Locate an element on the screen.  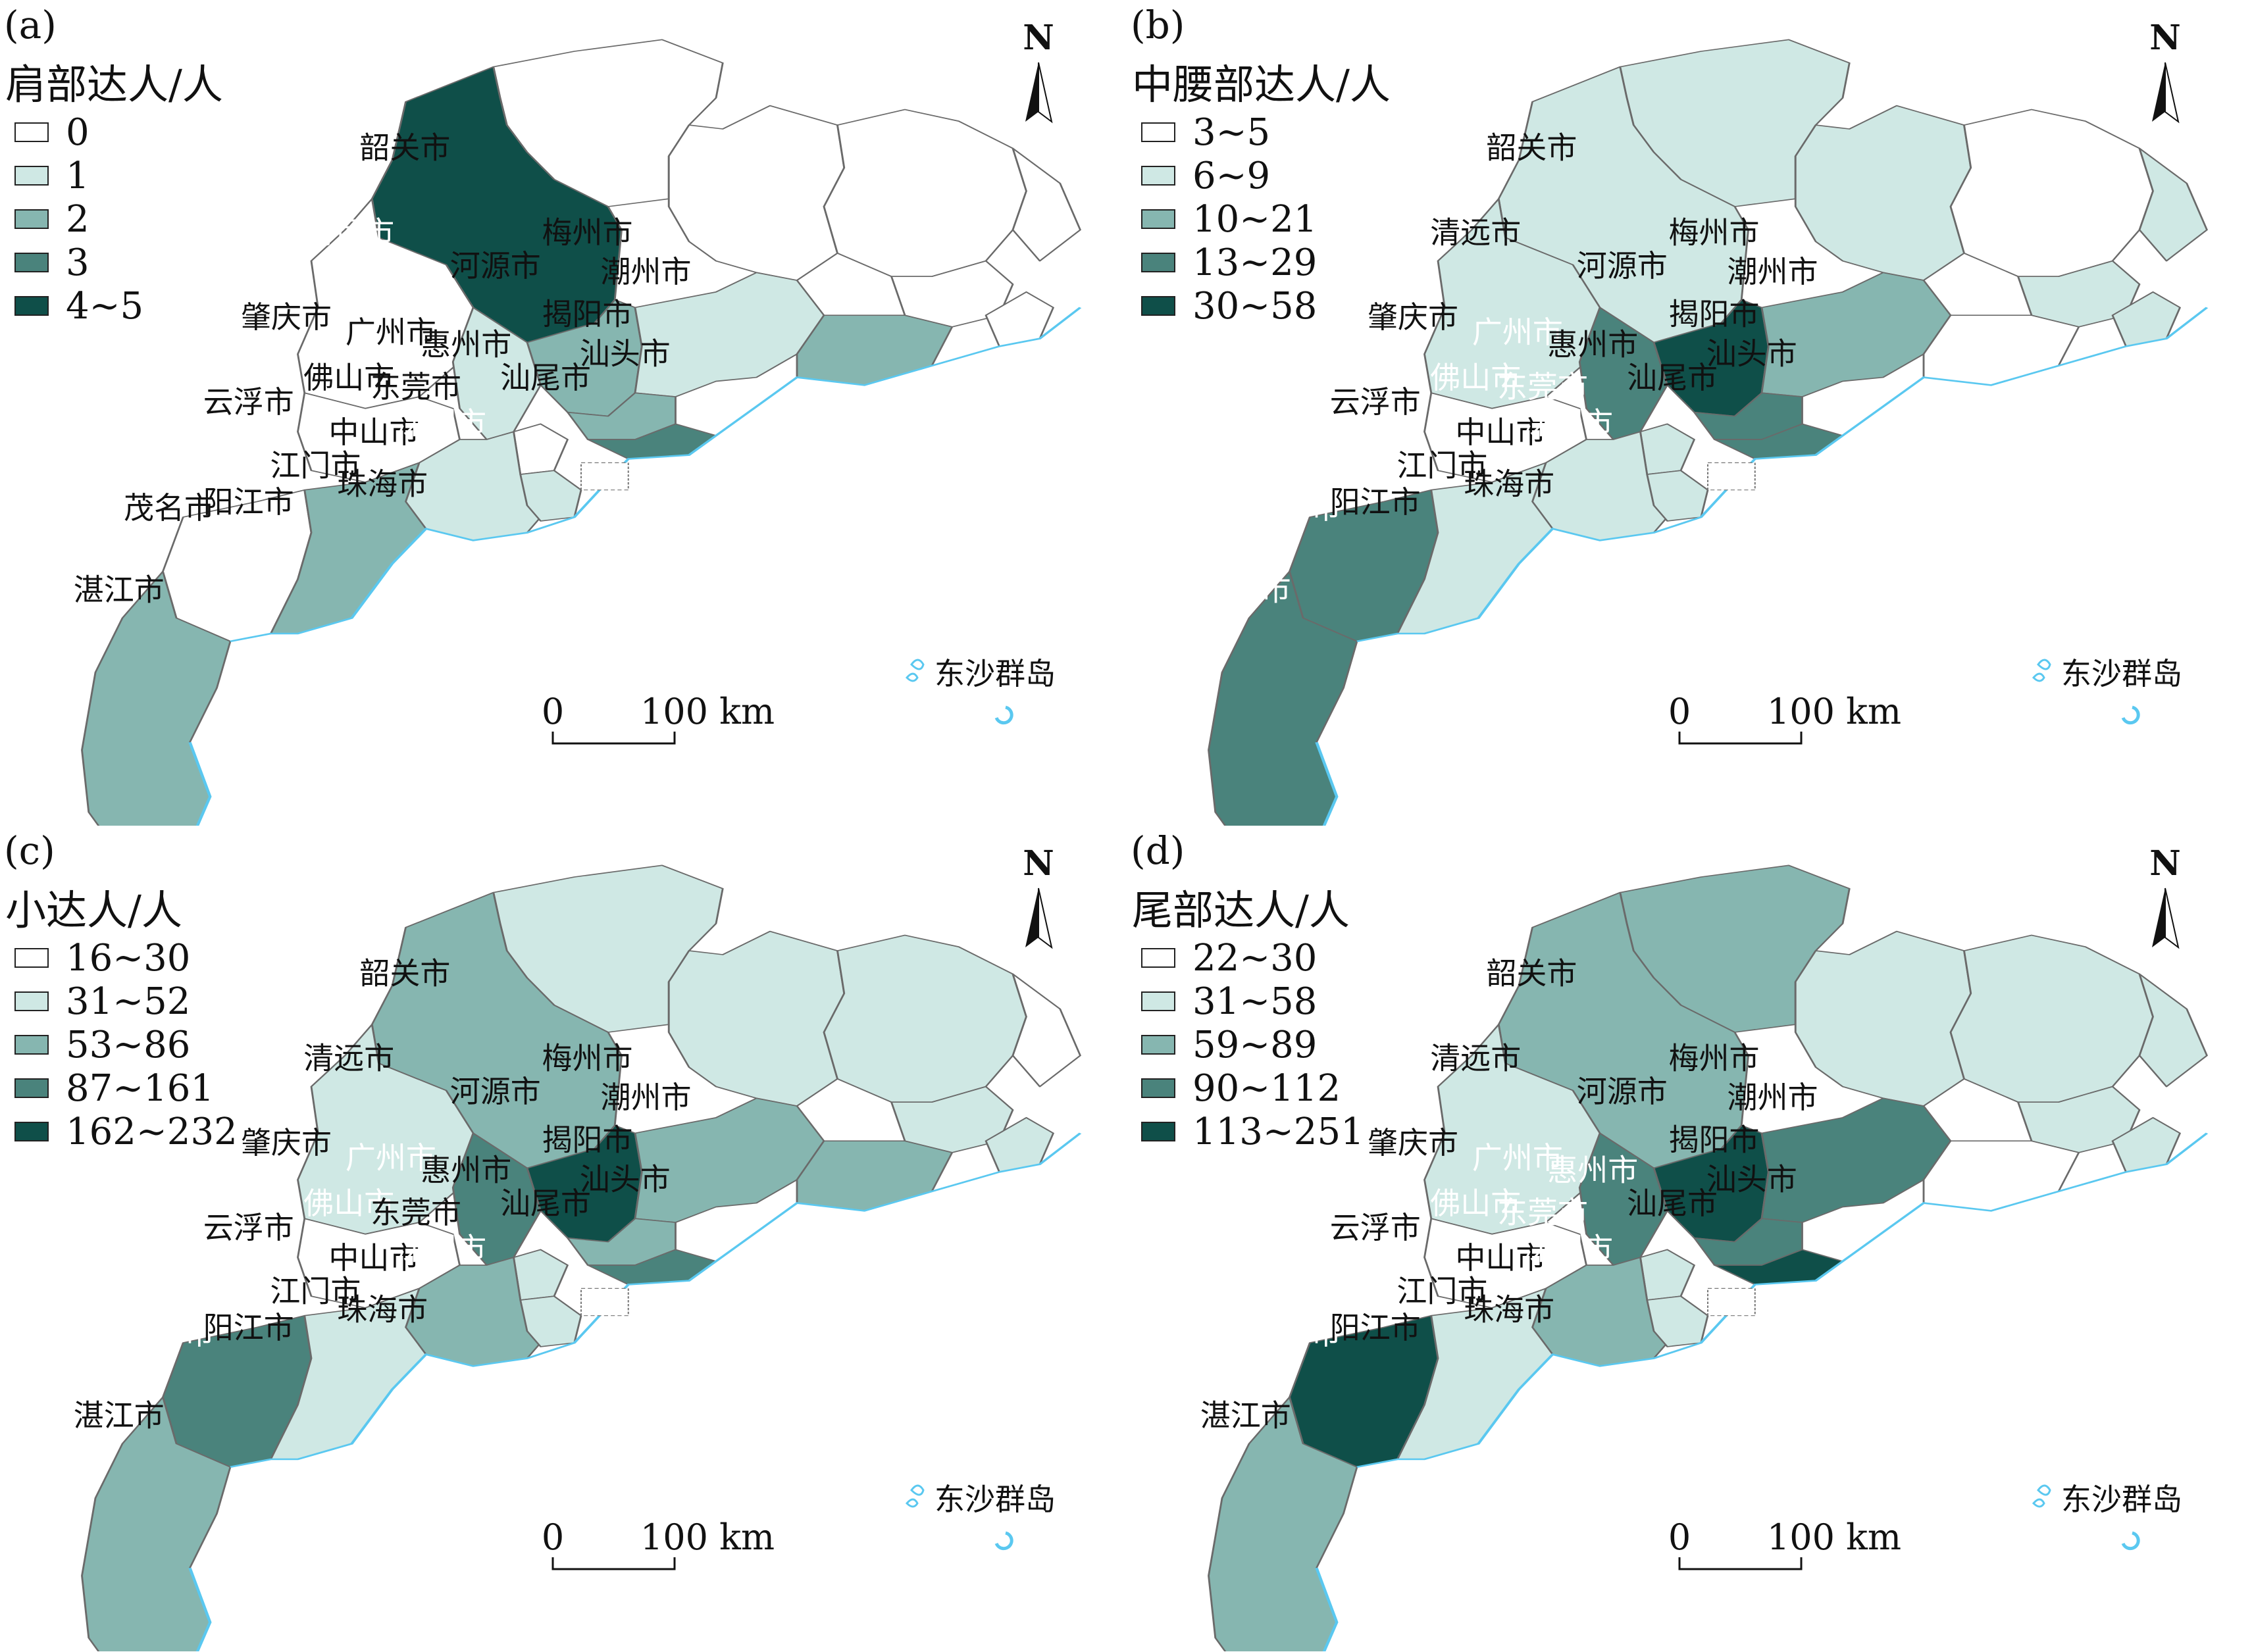
legend-item: 162~232 is located at coordinates (126, 1131).